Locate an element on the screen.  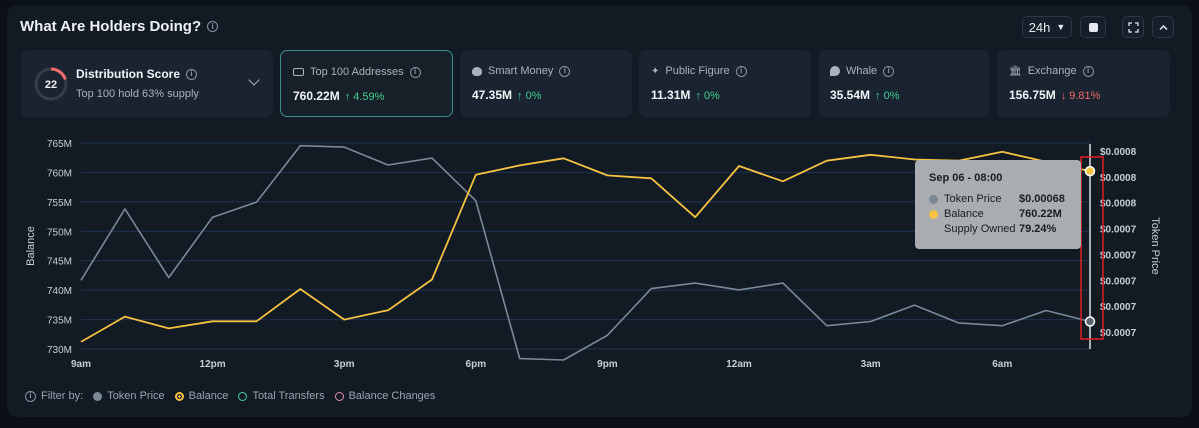
metric-value: 156.75M is located at coordinates (1032, 95).